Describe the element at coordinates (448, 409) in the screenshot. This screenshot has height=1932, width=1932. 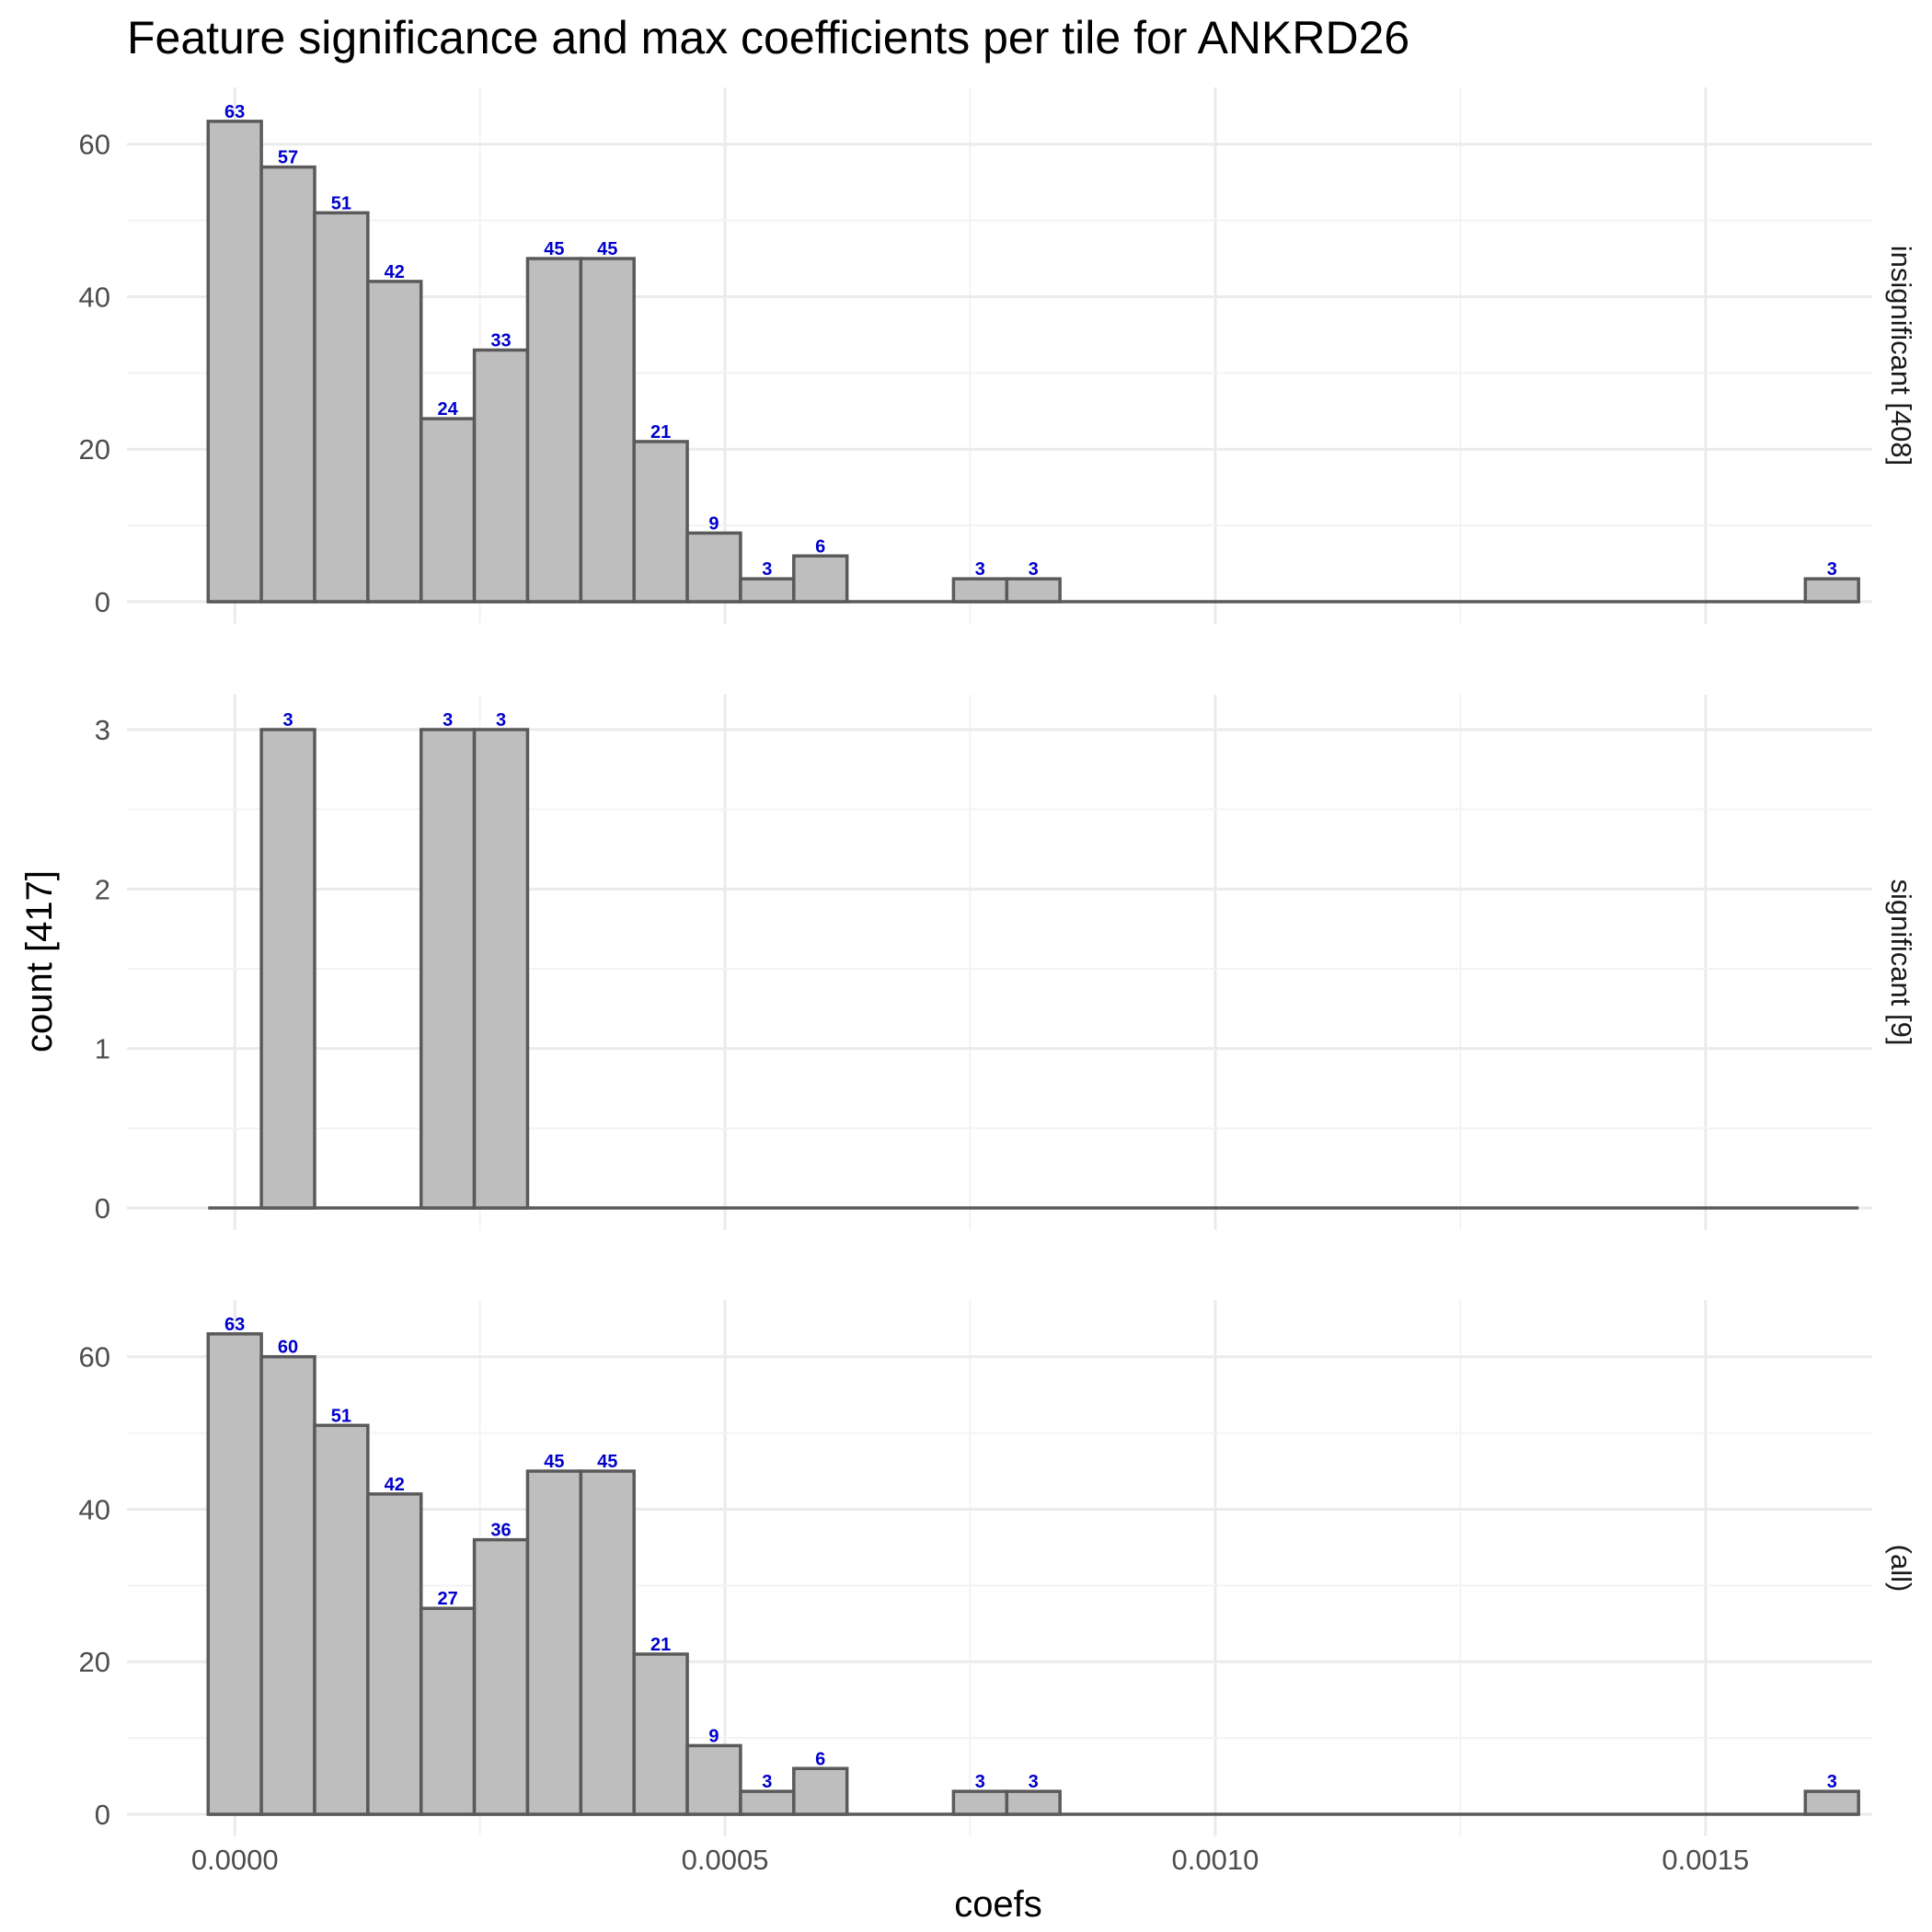
I see `bar-count-label: 24` at that location.